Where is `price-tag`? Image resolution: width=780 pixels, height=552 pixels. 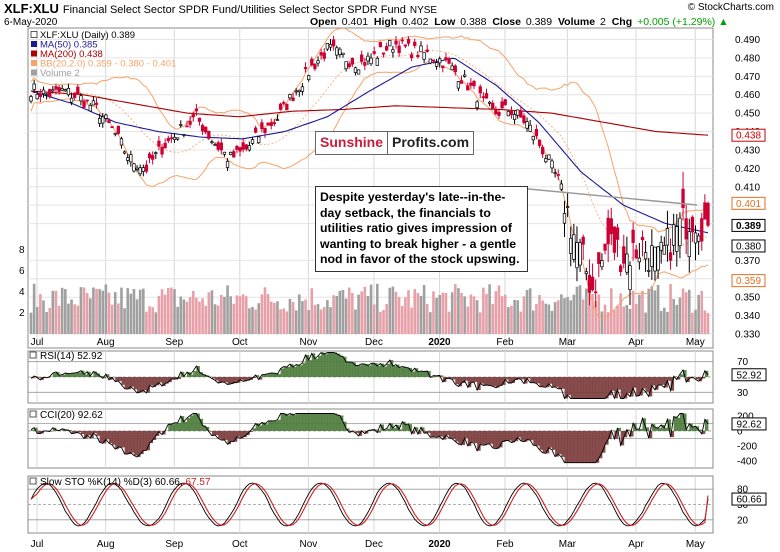 price-tag is located at coordinates (748, 246).